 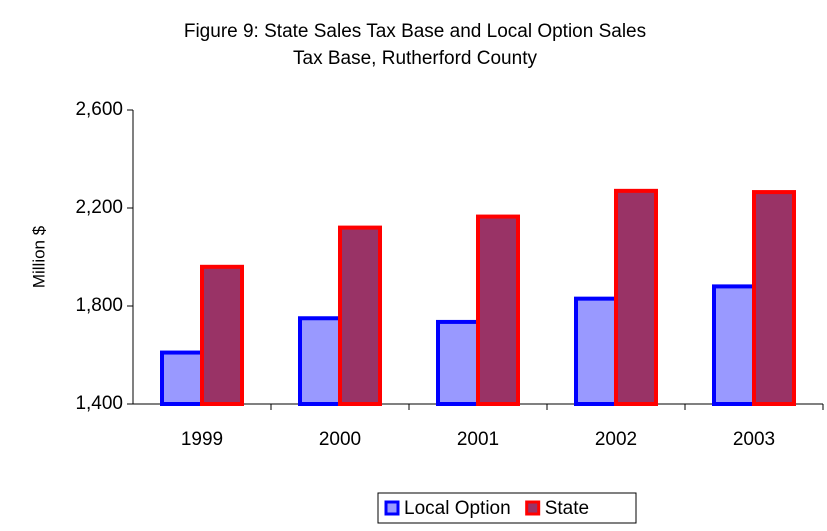 What do you see at coordinates (478, 439) in the screenshot?
I see `x-tick-label: 2001` at bounding box center [478, 439].